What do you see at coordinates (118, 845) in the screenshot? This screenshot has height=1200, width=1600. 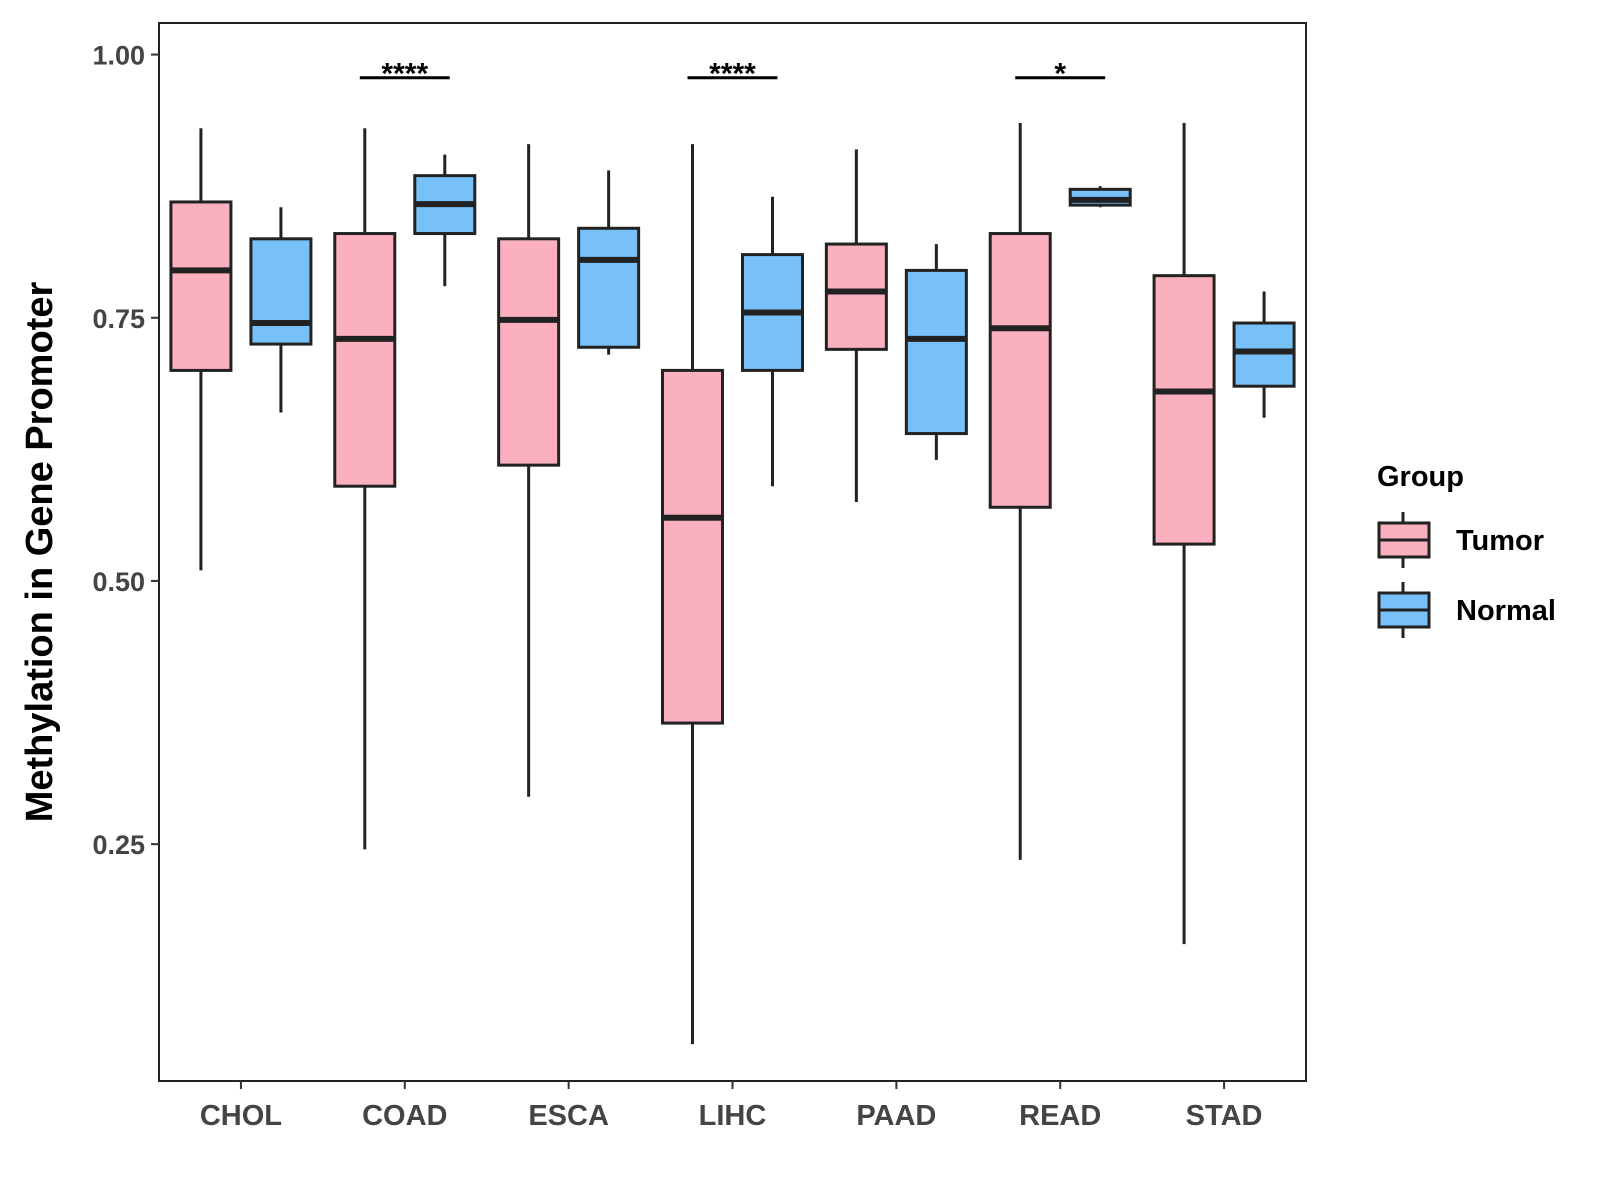 I see `y-tick-label: 0.25` at bounding box center [118, 845].